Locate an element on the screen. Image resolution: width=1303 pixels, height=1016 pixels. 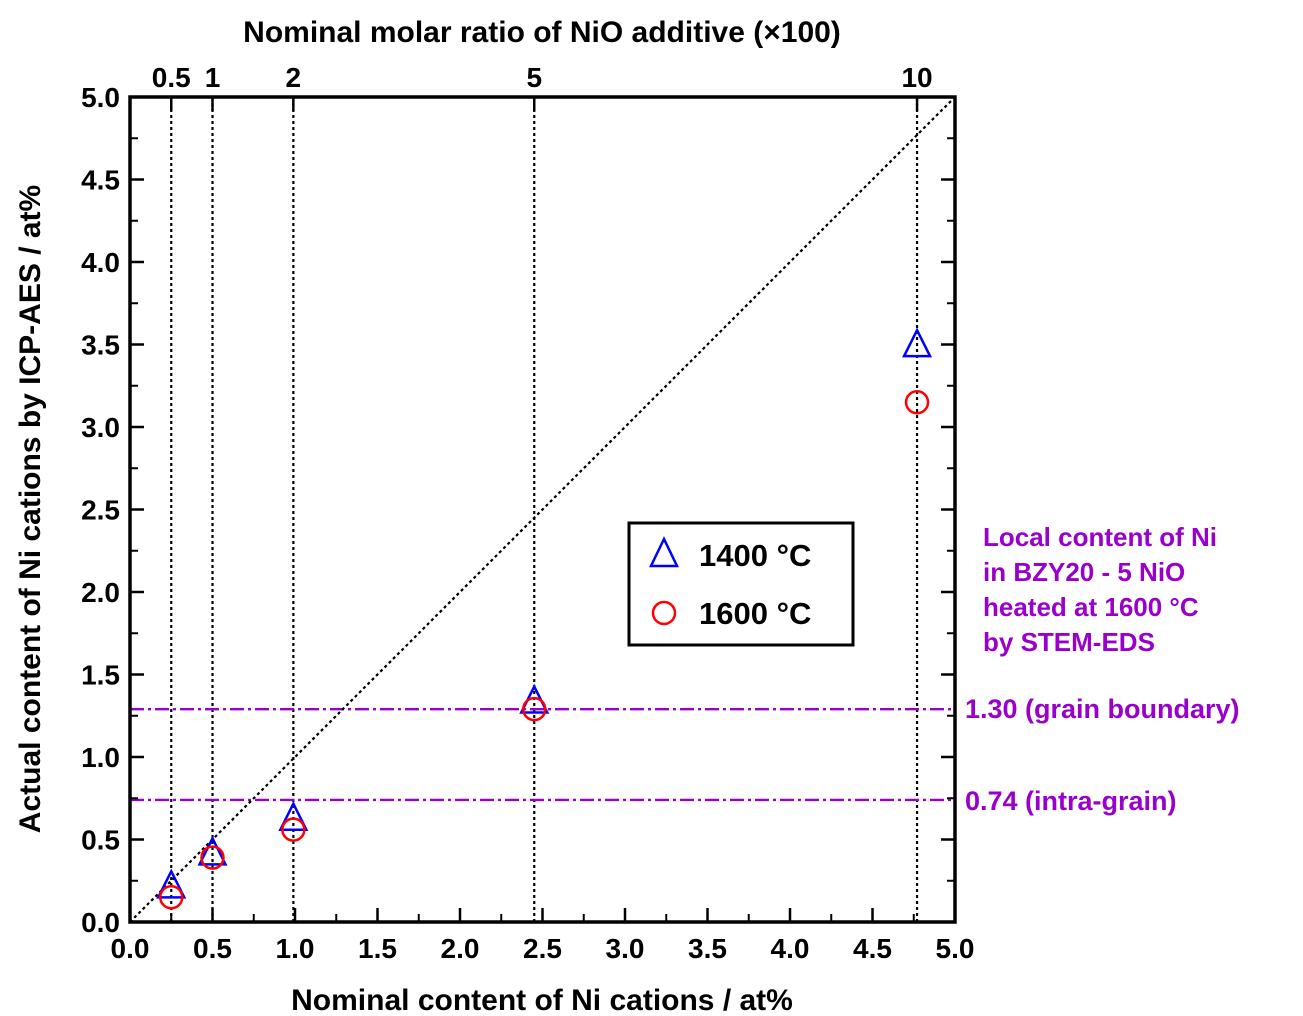
top-tick-label: 10 is located at coordinates (916, 77).